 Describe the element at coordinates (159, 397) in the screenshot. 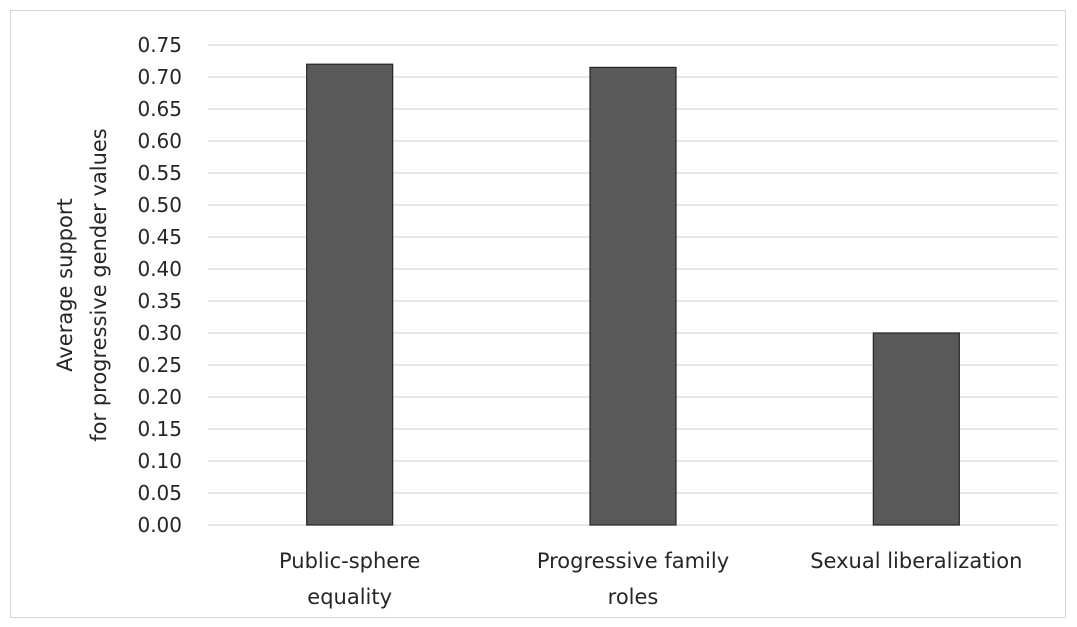

I see `y-tick-label: 0.20` at that location.